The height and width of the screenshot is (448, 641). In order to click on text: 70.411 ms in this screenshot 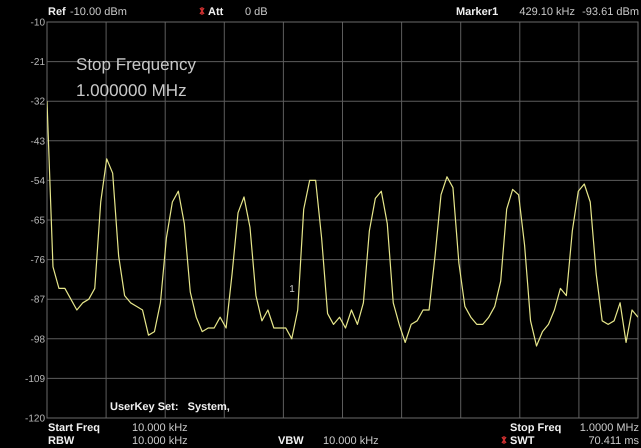, I will do `click(614, 441)`.